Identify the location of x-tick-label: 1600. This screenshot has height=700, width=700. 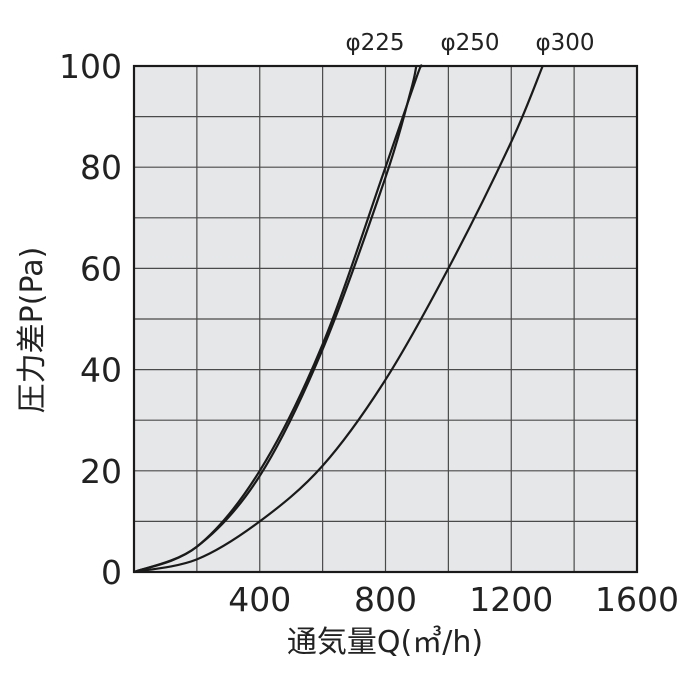
(637, 599).